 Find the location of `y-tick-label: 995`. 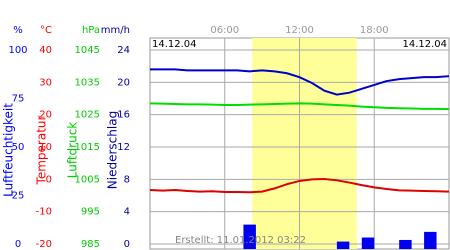

y-tick-label: 995 is located at coordinates (90, 212).